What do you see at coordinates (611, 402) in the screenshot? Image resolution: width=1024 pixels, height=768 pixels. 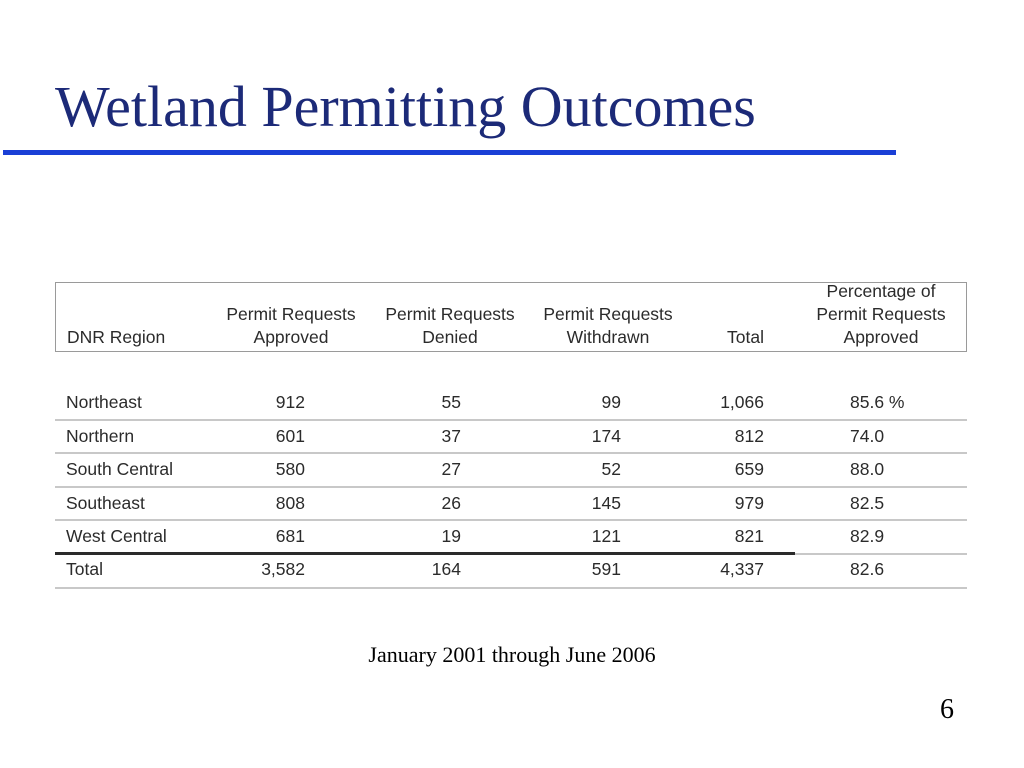 I see `cell-withdrawn: 99` at bounding box center [611, 402].